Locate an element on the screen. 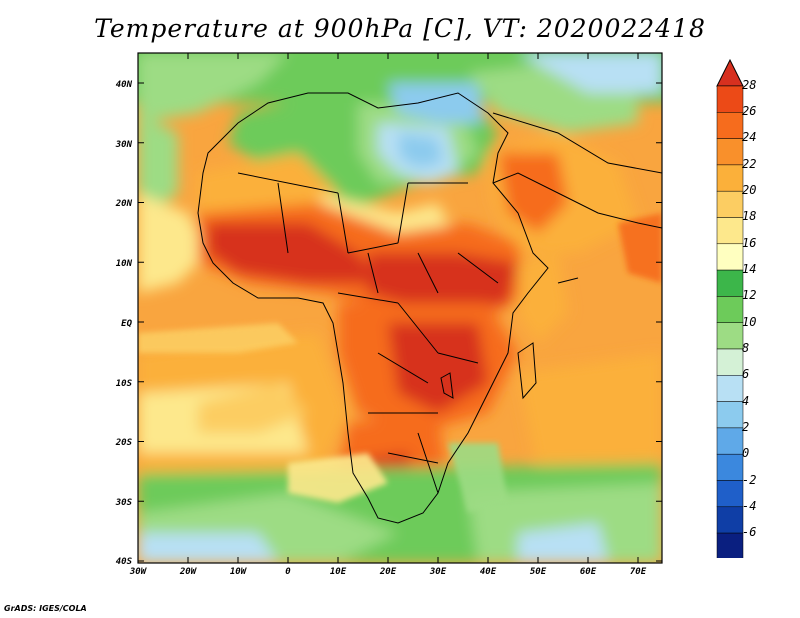 The width and height of the screenshot is (800, 618). lon-tick-label: 70E is located at coordinates (638, 572).